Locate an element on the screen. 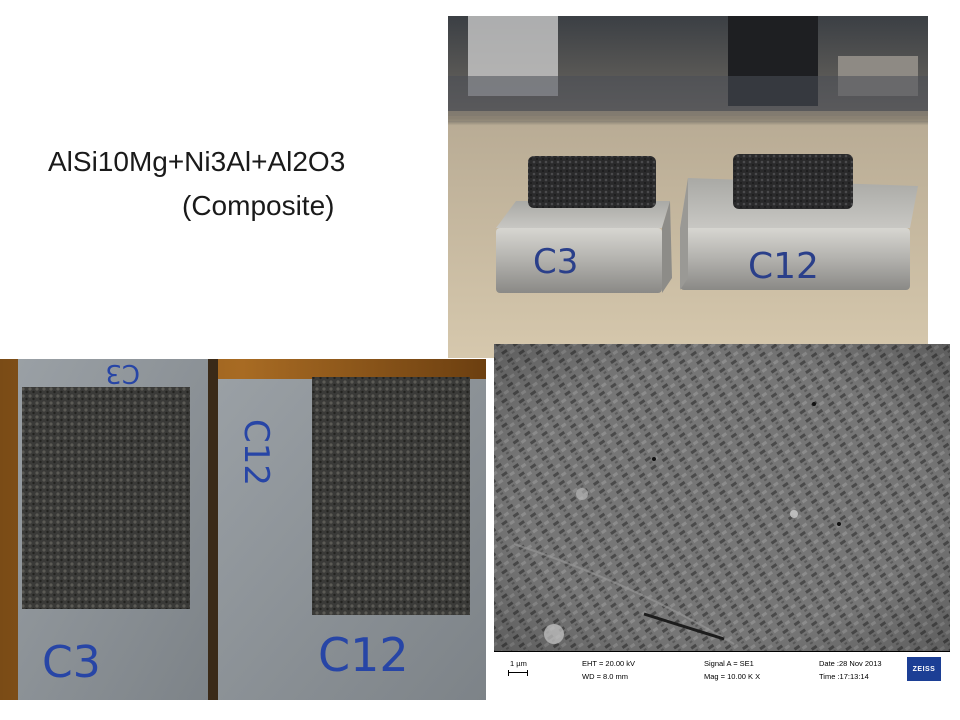 This screenshot has width=960, height=720. mag-value: Mag = 10.00 K X is located at coordinates (732, 676).